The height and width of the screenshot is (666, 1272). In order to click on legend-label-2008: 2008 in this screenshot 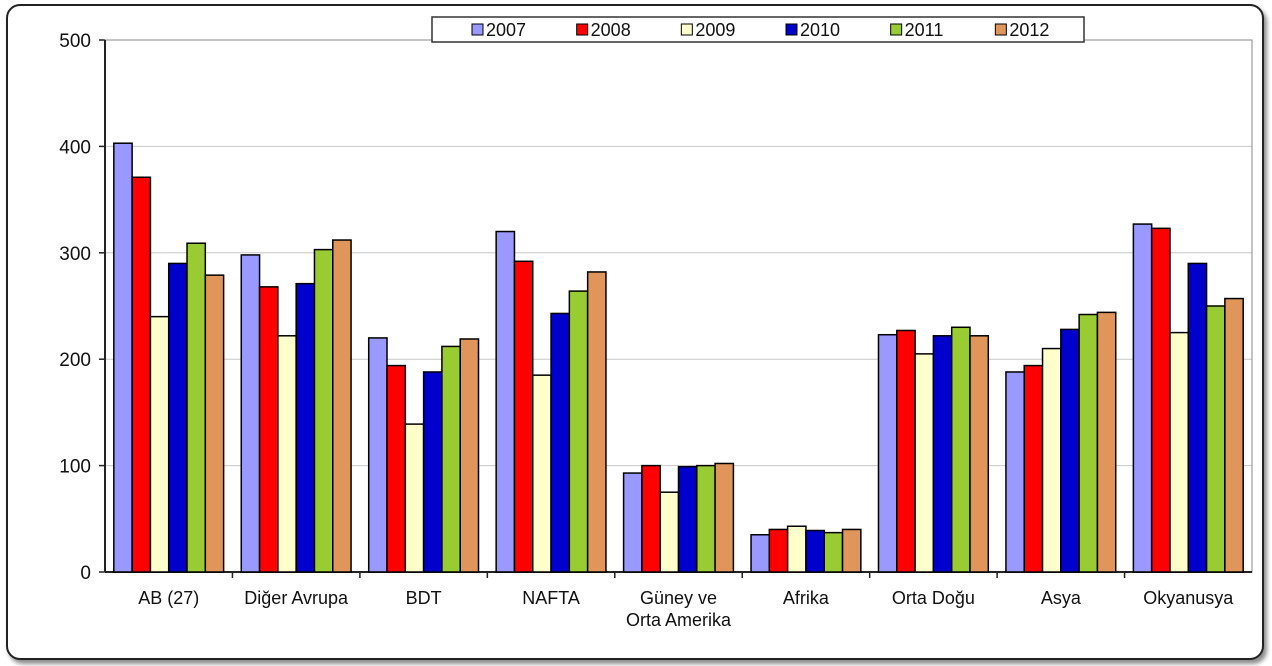, I will do `click(611, 30)`.